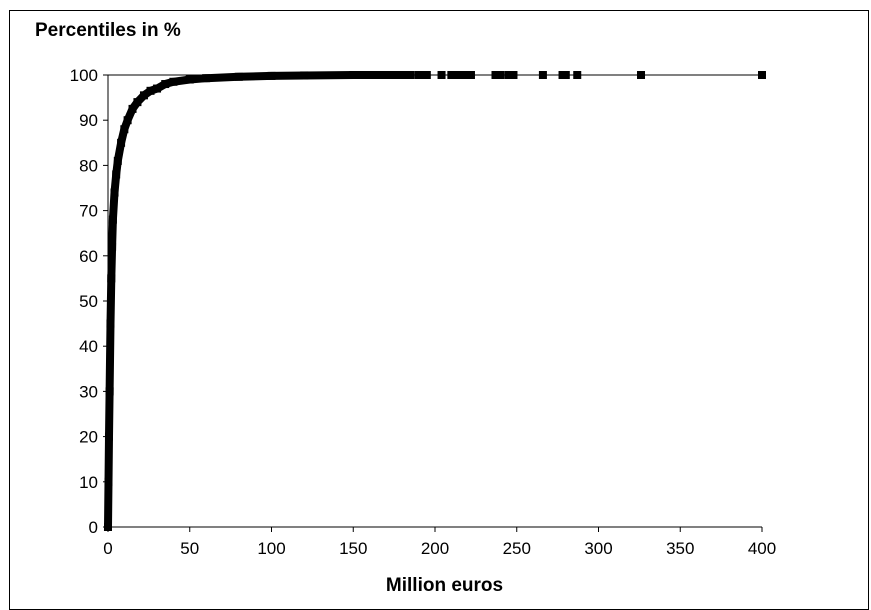  What do you see at coordinates (88, 391) in the screenshot?
I see `y-tick-label: 30` at bounding box center [88, 391].